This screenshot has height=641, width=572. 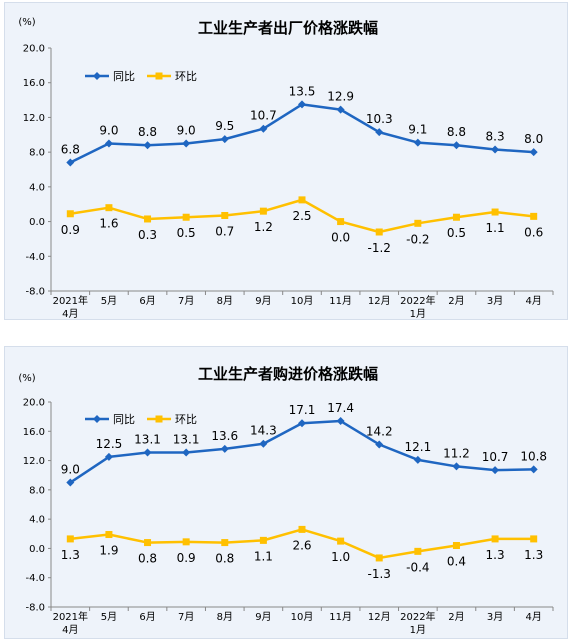 I want to click on y-tick-label: 4.0, so click(x=37, y=520).